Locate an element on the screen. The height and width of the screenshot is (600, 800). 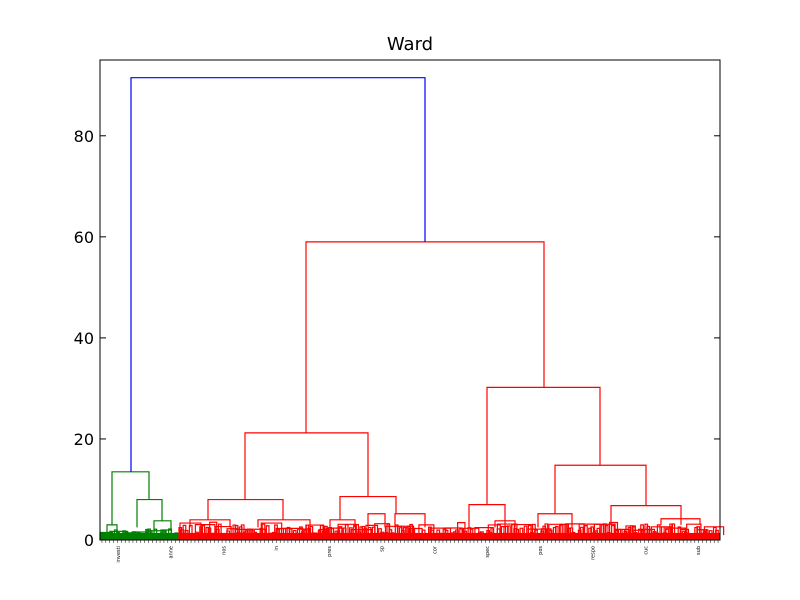
green-merge-top is located at coordinates (130, 498).